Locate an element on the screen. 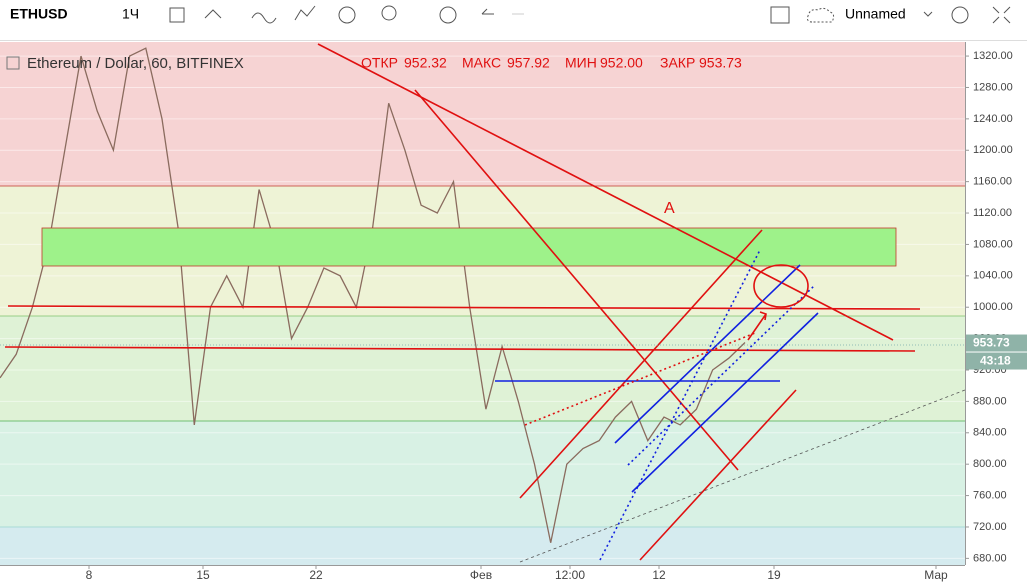  y-tick-label: 1040.00 is located at coordinates (993, 276).